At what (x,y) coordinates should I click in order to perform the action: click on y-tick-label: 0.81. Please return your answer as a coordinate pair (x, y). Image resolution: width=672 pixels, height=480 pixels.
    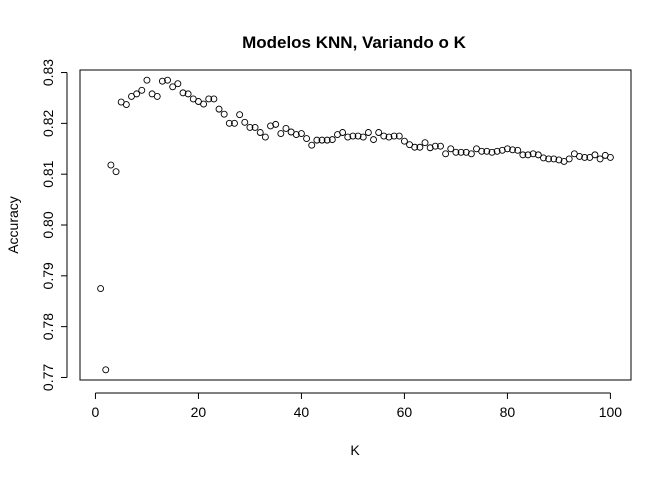
    Looking at the image, I should click on (48, 173).